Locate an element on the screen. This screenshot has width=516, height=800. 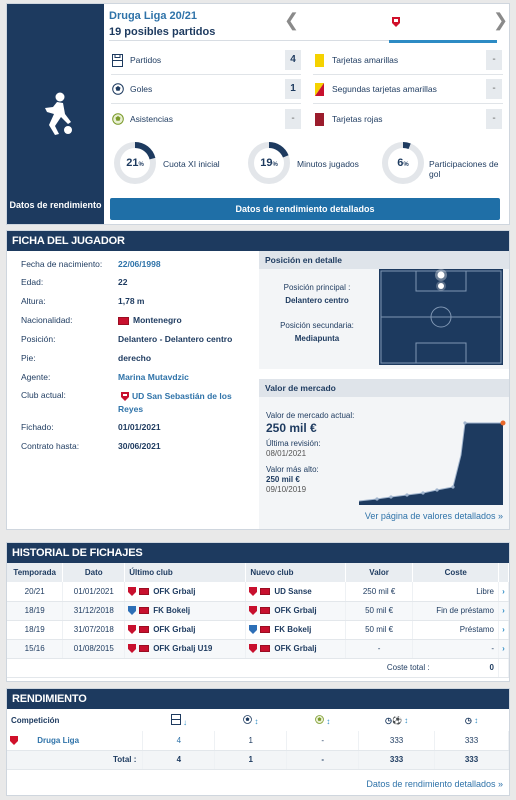
total-row: Coste total : 0 is located at coordinates (258, 668).